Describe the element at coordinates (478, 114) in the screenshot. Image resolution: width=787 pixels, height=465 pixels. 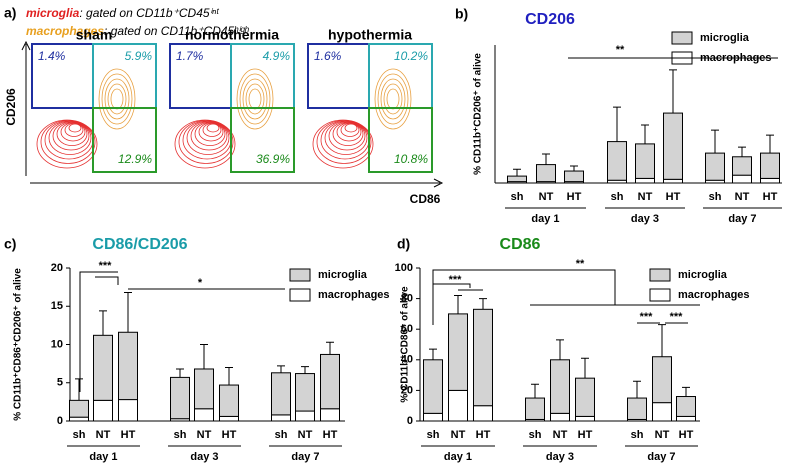
I see `y-axis-label: % CD11b⁺CD206⁺ of alive` at that location.